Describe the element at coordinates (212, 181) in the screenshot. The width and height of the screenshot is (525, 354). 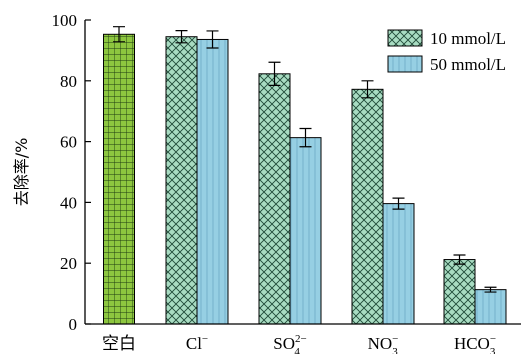
I see `bar-series2-cat1` at that location.